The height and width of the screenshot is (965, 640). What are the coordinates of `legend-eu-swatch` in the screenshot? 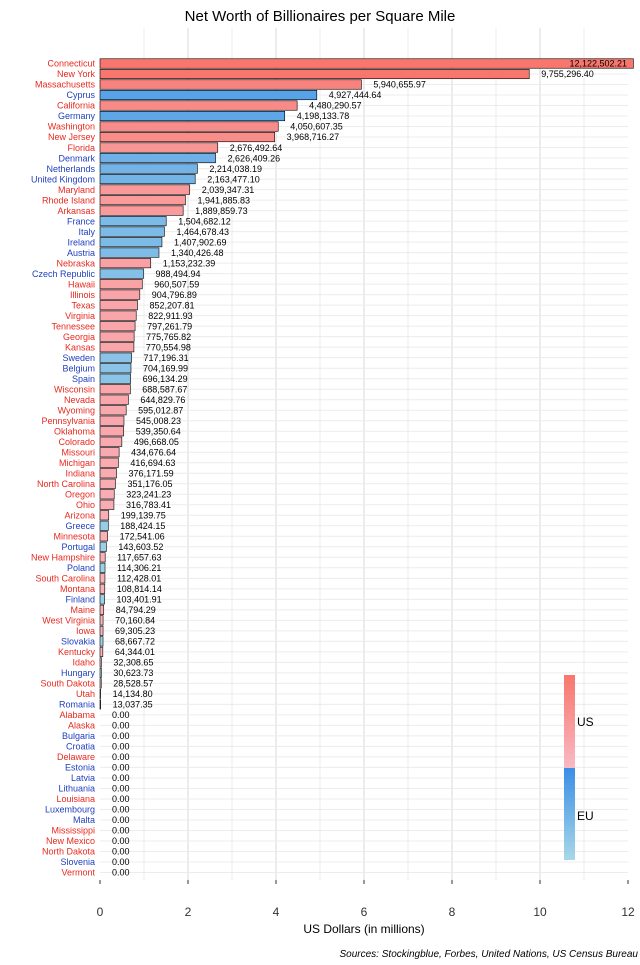 It's located at (569, 814).